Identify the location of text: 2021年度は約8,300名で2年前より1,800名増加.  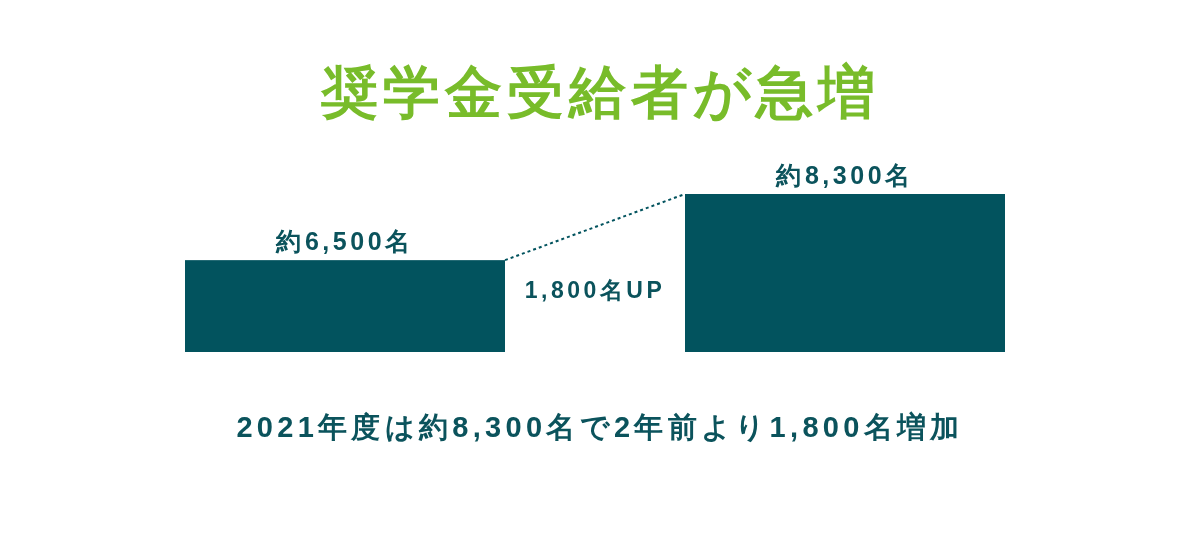
(600, 427).